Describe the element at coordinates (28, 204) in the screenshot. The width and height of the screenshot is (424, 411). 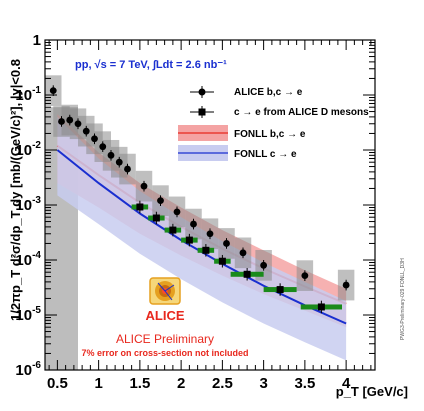
I see `y-tick-label: 10⁻³` at that location.